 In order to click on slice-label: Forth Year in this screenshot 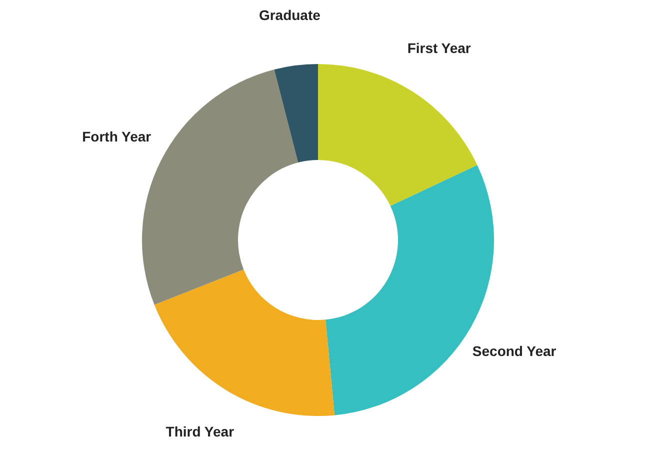, I will do `click(117, 136)`.